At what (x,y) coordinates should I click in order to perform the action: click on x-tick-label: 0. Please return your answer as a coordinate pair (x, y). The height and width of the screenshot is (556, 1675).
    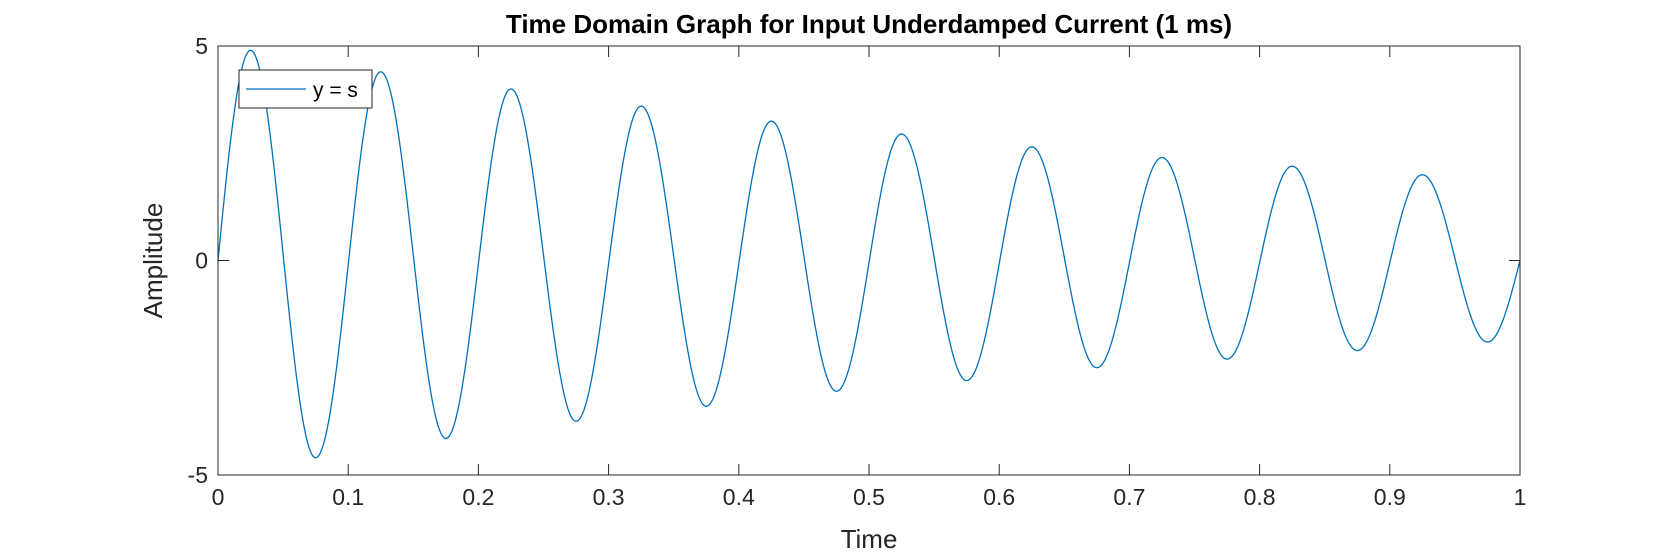
    Looking at the image, I should click on (218, 497).